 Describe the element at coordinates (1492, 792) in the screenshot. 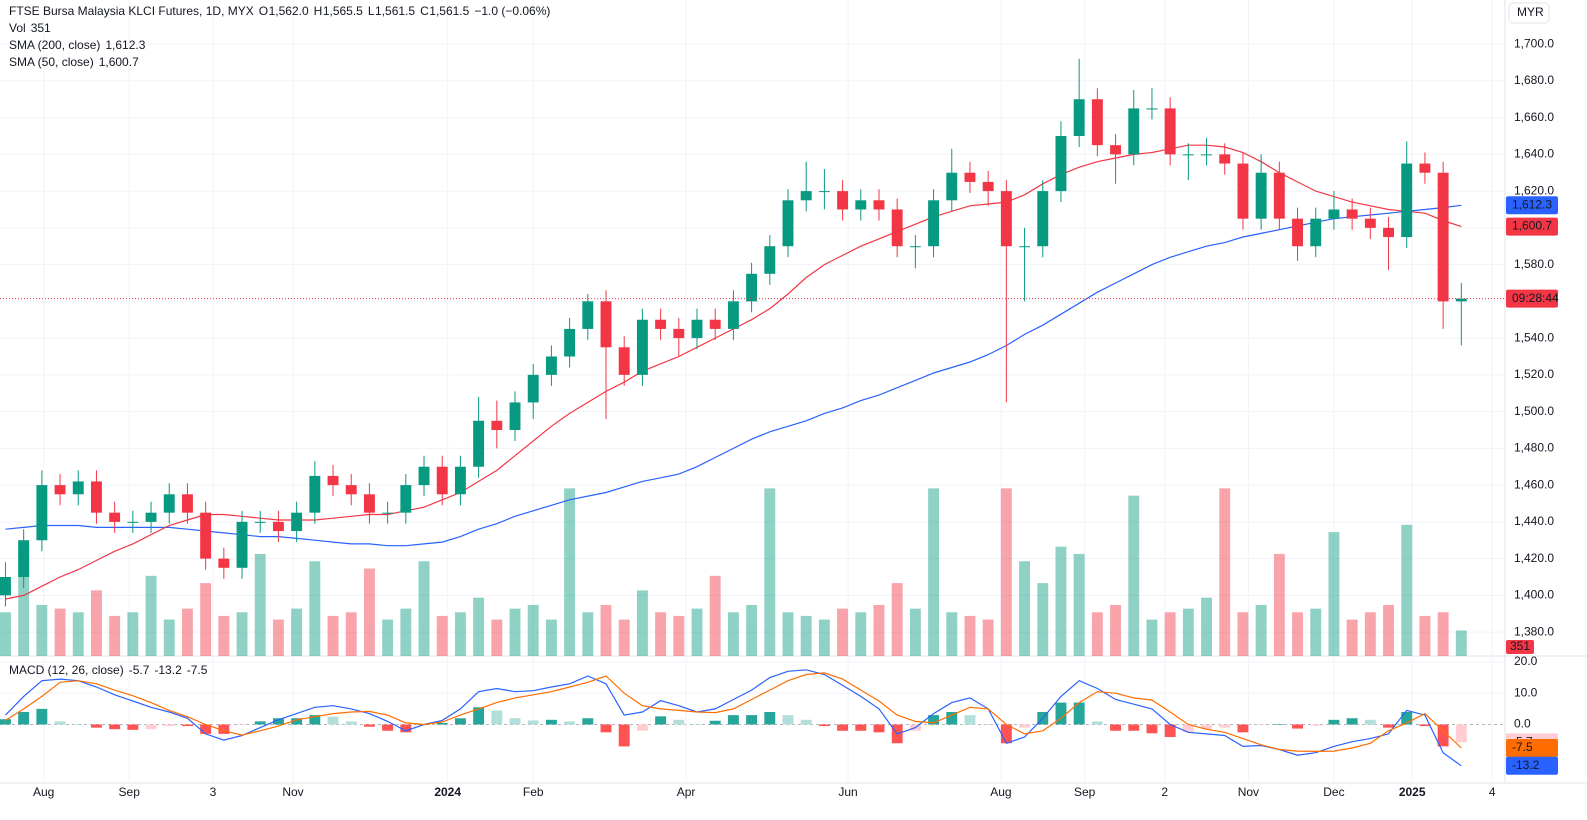

I see `x-tick-label: 4` at that location.